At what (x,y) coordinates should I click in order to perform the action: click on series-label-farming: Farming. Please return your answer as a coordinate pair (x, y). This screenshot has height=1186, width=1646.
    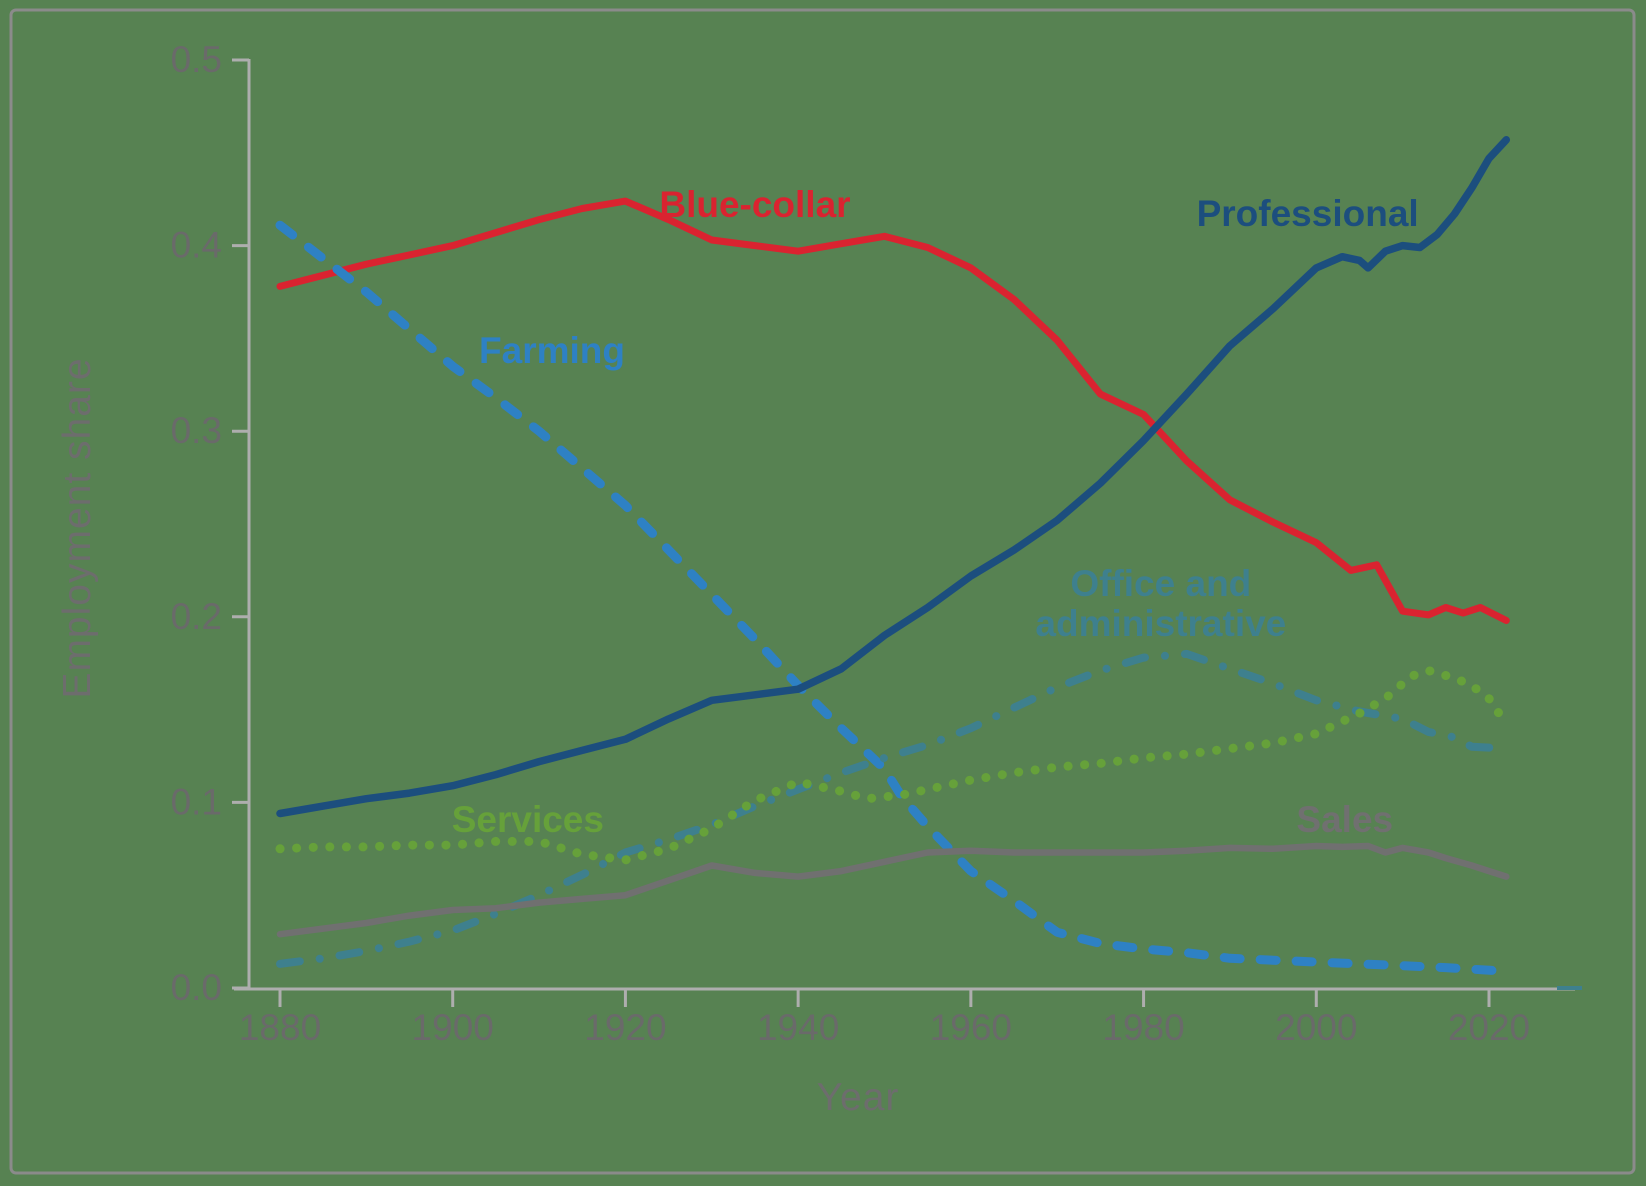
    Looking at the image, I should click on (552, 351).